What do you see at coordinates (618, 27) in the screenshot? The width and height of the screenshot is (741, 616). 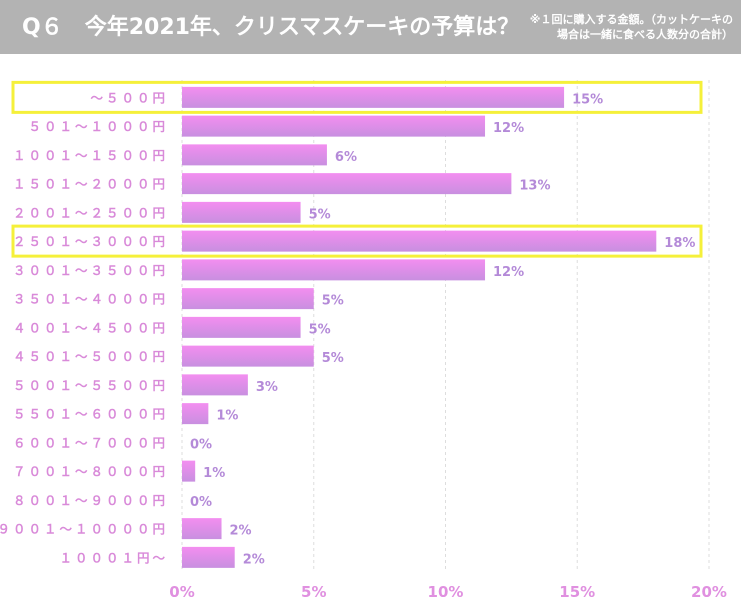 I see `chart-note: ※１回に購入する金額。（カットケーキの 場合は一緒に食べる人数分の合計）` at bounding box center [618, 27].